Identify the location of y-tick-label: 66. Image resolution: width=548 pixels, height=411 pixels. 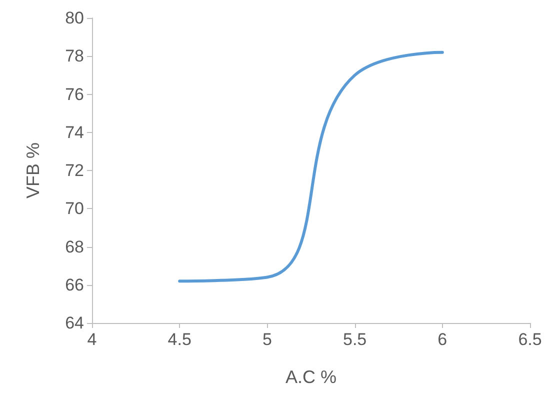
(74, 284).